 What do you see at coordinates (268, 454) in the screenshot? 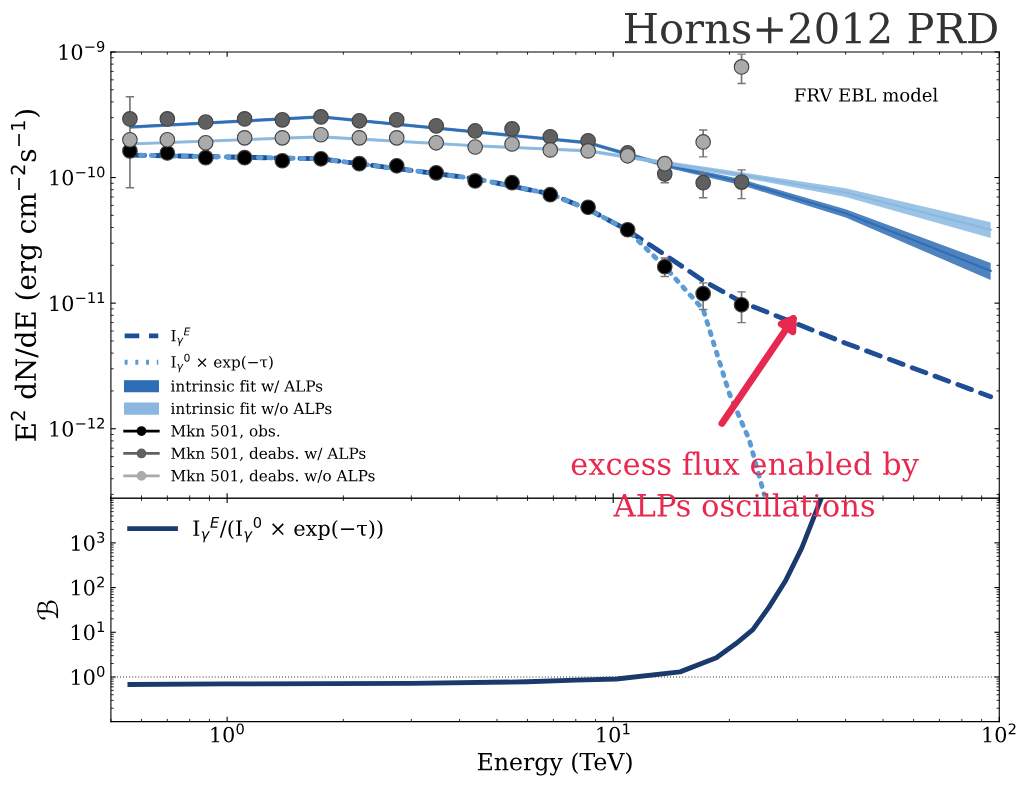
I see `legend-label: Mkn 501, deabs. w/ ALPs` at bounding box center [268, 454].